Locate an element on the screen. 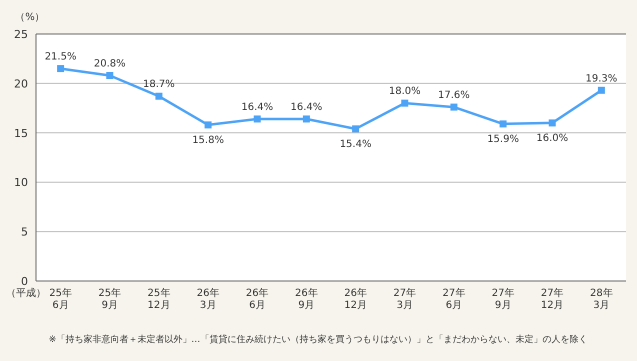  y-axis-title: （%） is located at coordinates (30, 17).